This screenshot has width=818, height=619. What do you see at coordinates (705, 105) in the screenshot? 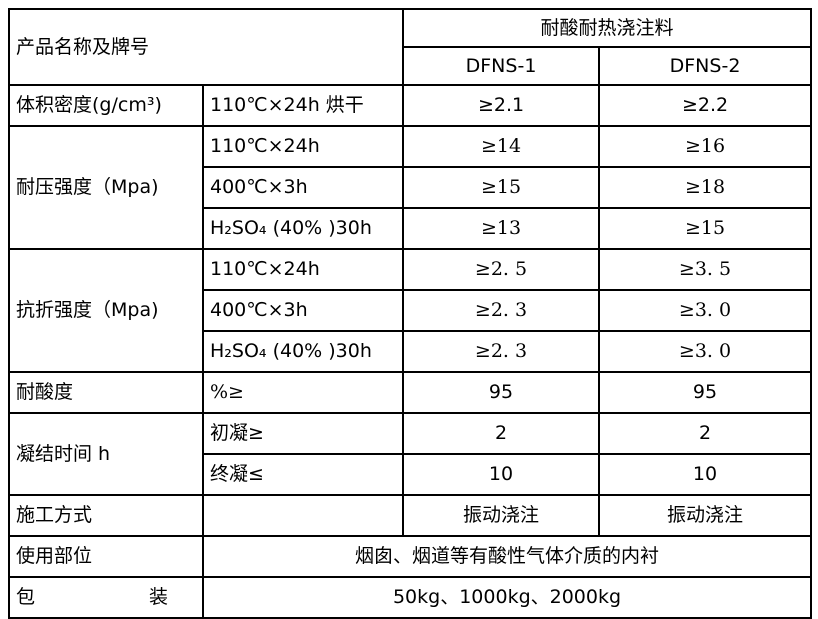
I see `value-dfns2-bulk-density: ≥2.2` at bounding box center [705, 105].